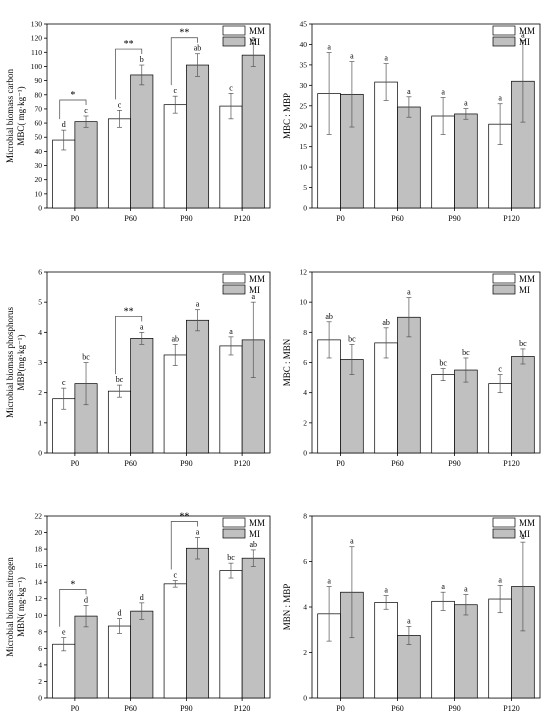 The height and width of the screenshot is (721, 550). Describe the element at coordinates (64, 671) in the screenshot. I see `bar-MM-P0` at that location.